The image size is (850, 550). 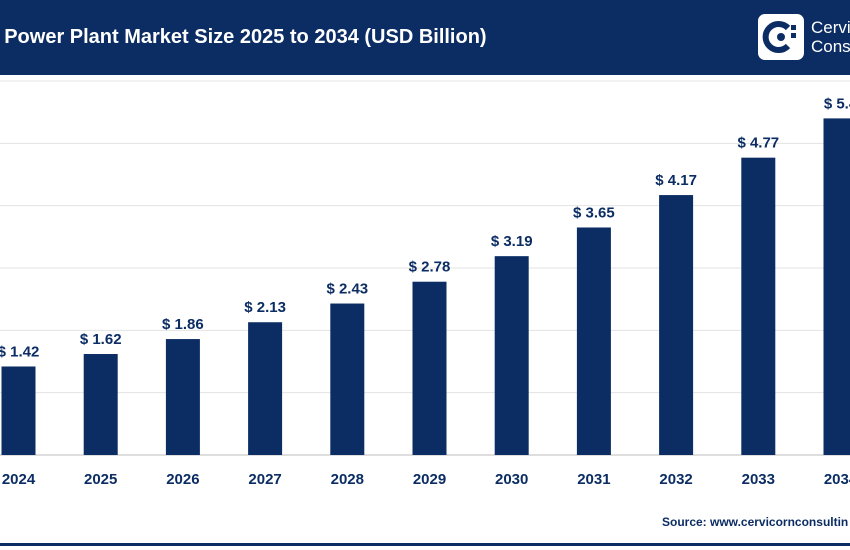 I want to click on bar-2028, so click(x=347, y=379).